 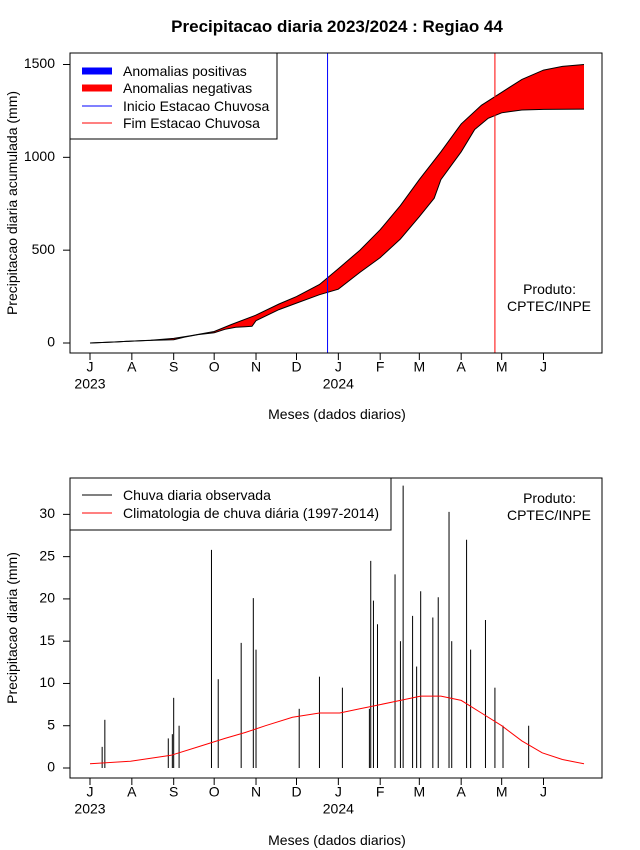 I want to click on climatology-daily-line, so click(x=337, y=730).